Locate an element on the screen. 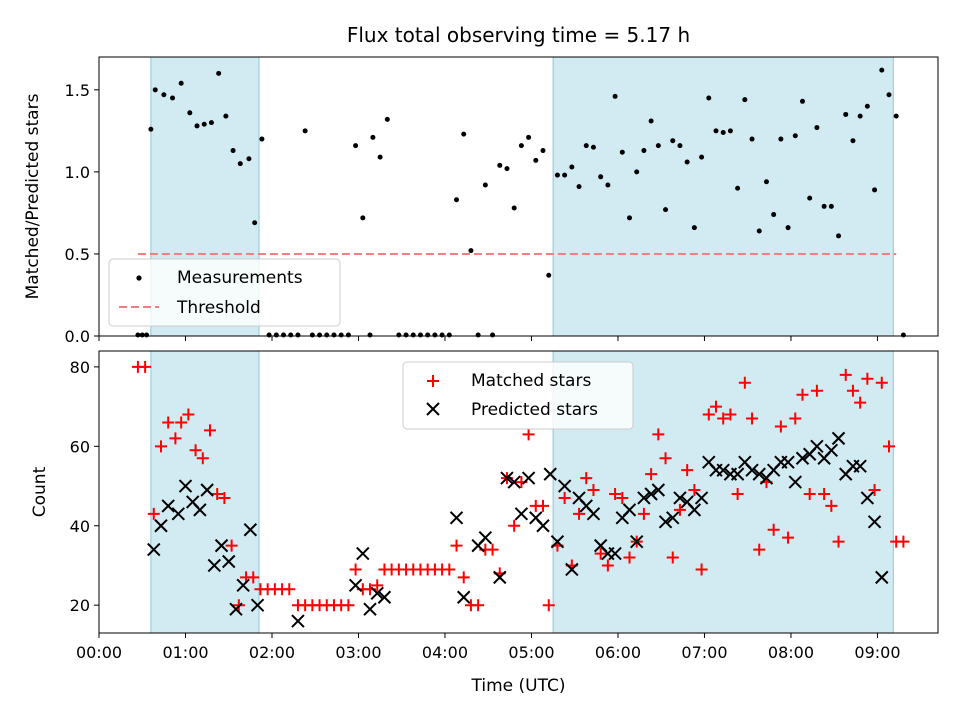 The image size is (960, 720). chart-title: Flux total observing time = 5.17 h is located at coordinates (518, 35).